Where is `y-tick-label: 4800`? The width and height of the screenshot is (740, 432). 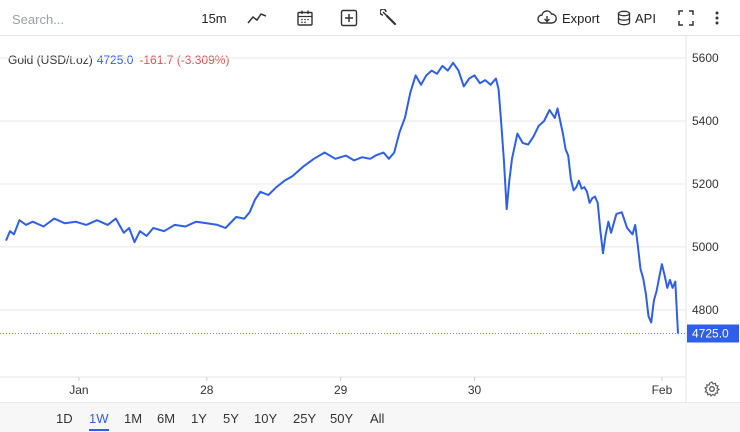
y-tick-label: 4800 is located at coordinates (705, 310).